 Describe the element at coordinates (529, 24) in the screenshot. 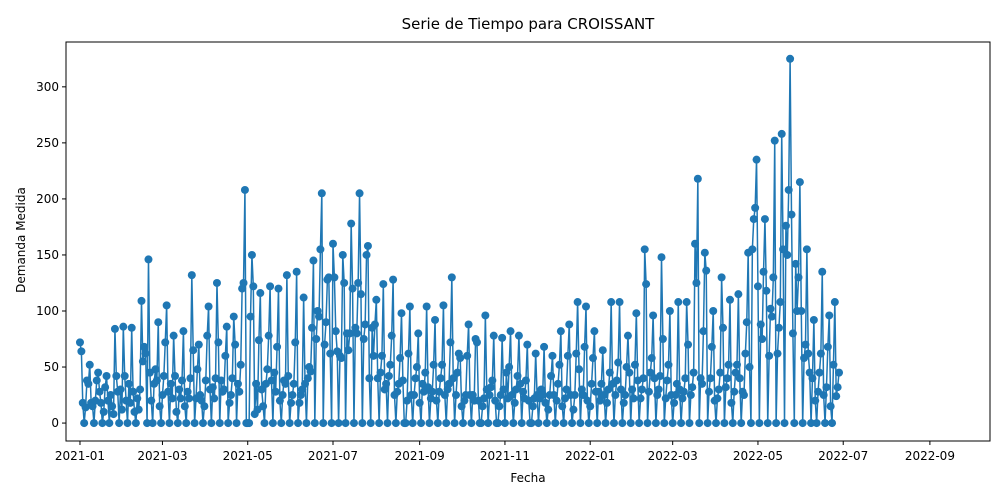

I see `chart-title: Serie de Tiempo para CROISSANT` at that location.